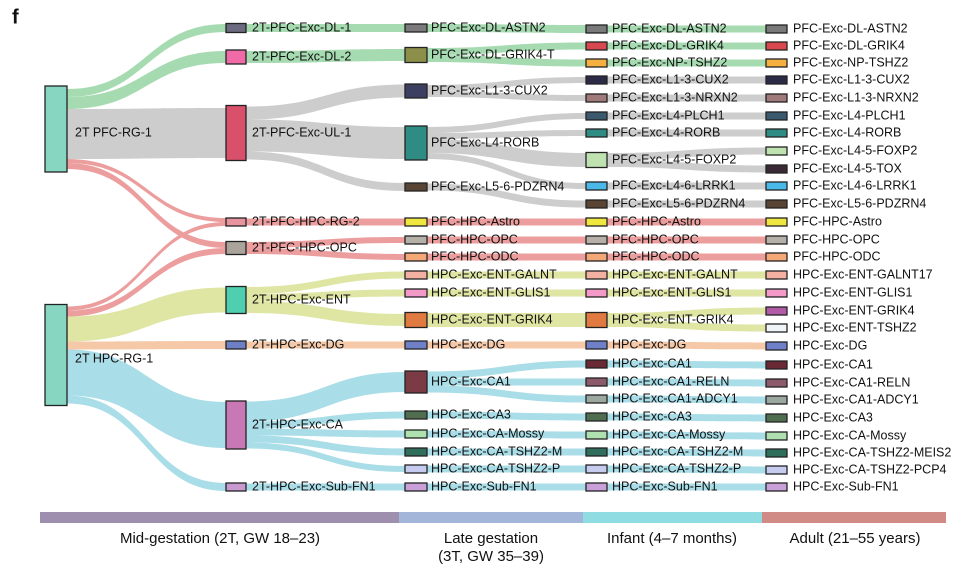 This screenshot has height=581, width=970. What do you see at coordinates (113, 132) in the screenshot?
I see `node-label: 2T PFC-RG-1` at bounding box center [113, 132].